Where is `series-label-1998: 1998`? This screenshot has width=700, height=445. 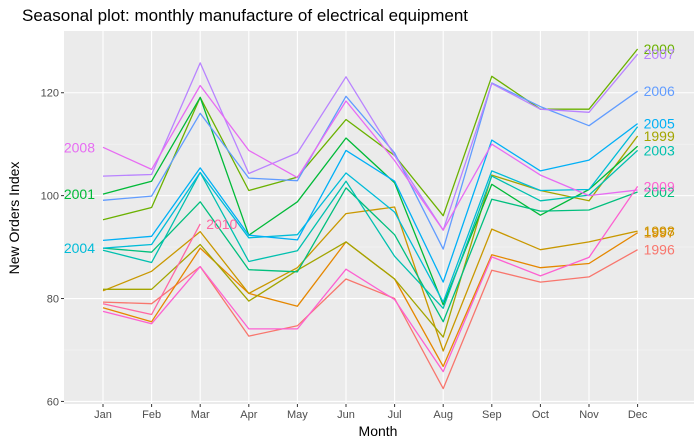 series-label-1998: 1998 is located at coordinates (659, 231).